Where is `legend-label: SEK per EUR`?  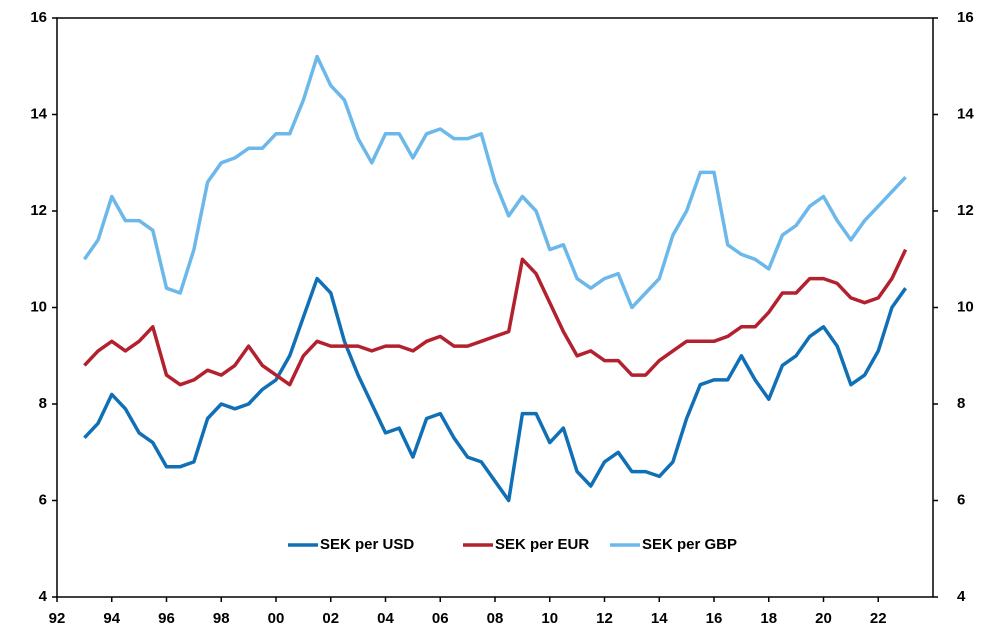
legend-label: SEK per EUR is located at coordinates (542, 544).